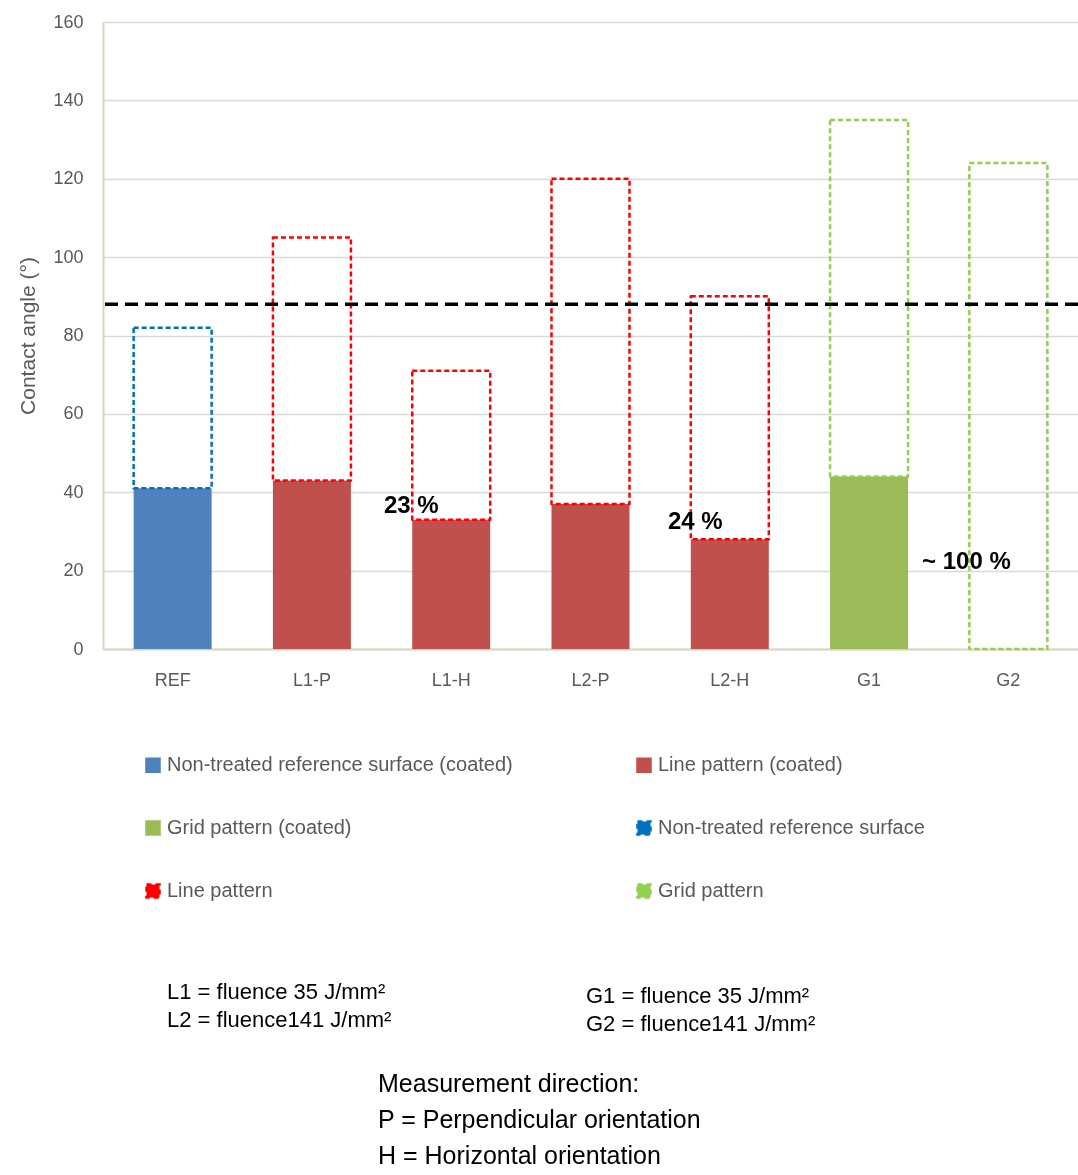 This screenshot has height=1175, width=1078. Describe the element at coordinates (68, 21) in the screenshot. I see `y-tick-label: 160` at that location.